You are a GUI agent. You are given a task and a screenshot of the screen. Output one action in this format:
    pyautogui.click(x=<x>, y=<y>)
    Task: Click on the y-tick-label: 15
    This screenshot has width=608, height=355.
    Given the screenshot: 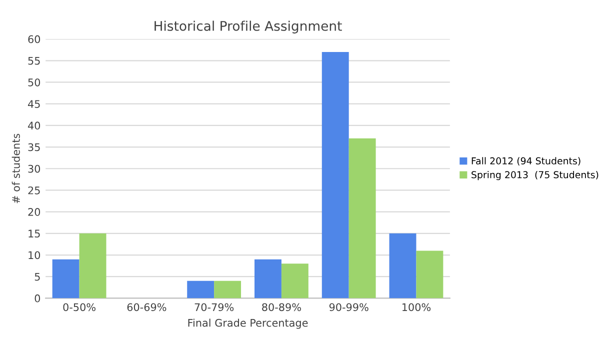 What is the action you would take?
    pyautogui.click(x=34, y=234)
    